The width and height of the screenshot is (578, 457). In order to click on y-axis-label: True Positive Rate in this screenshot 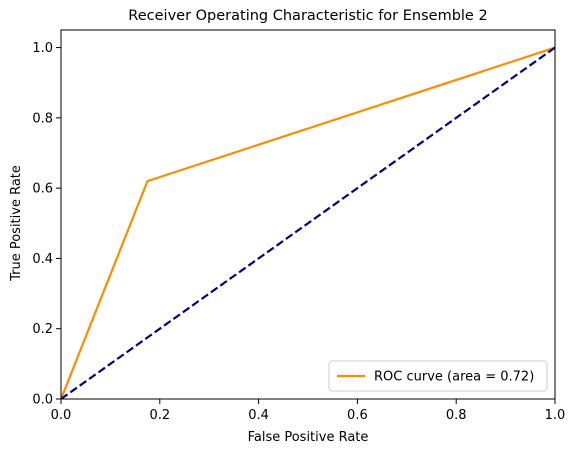, I will do `click(16, 223)`.